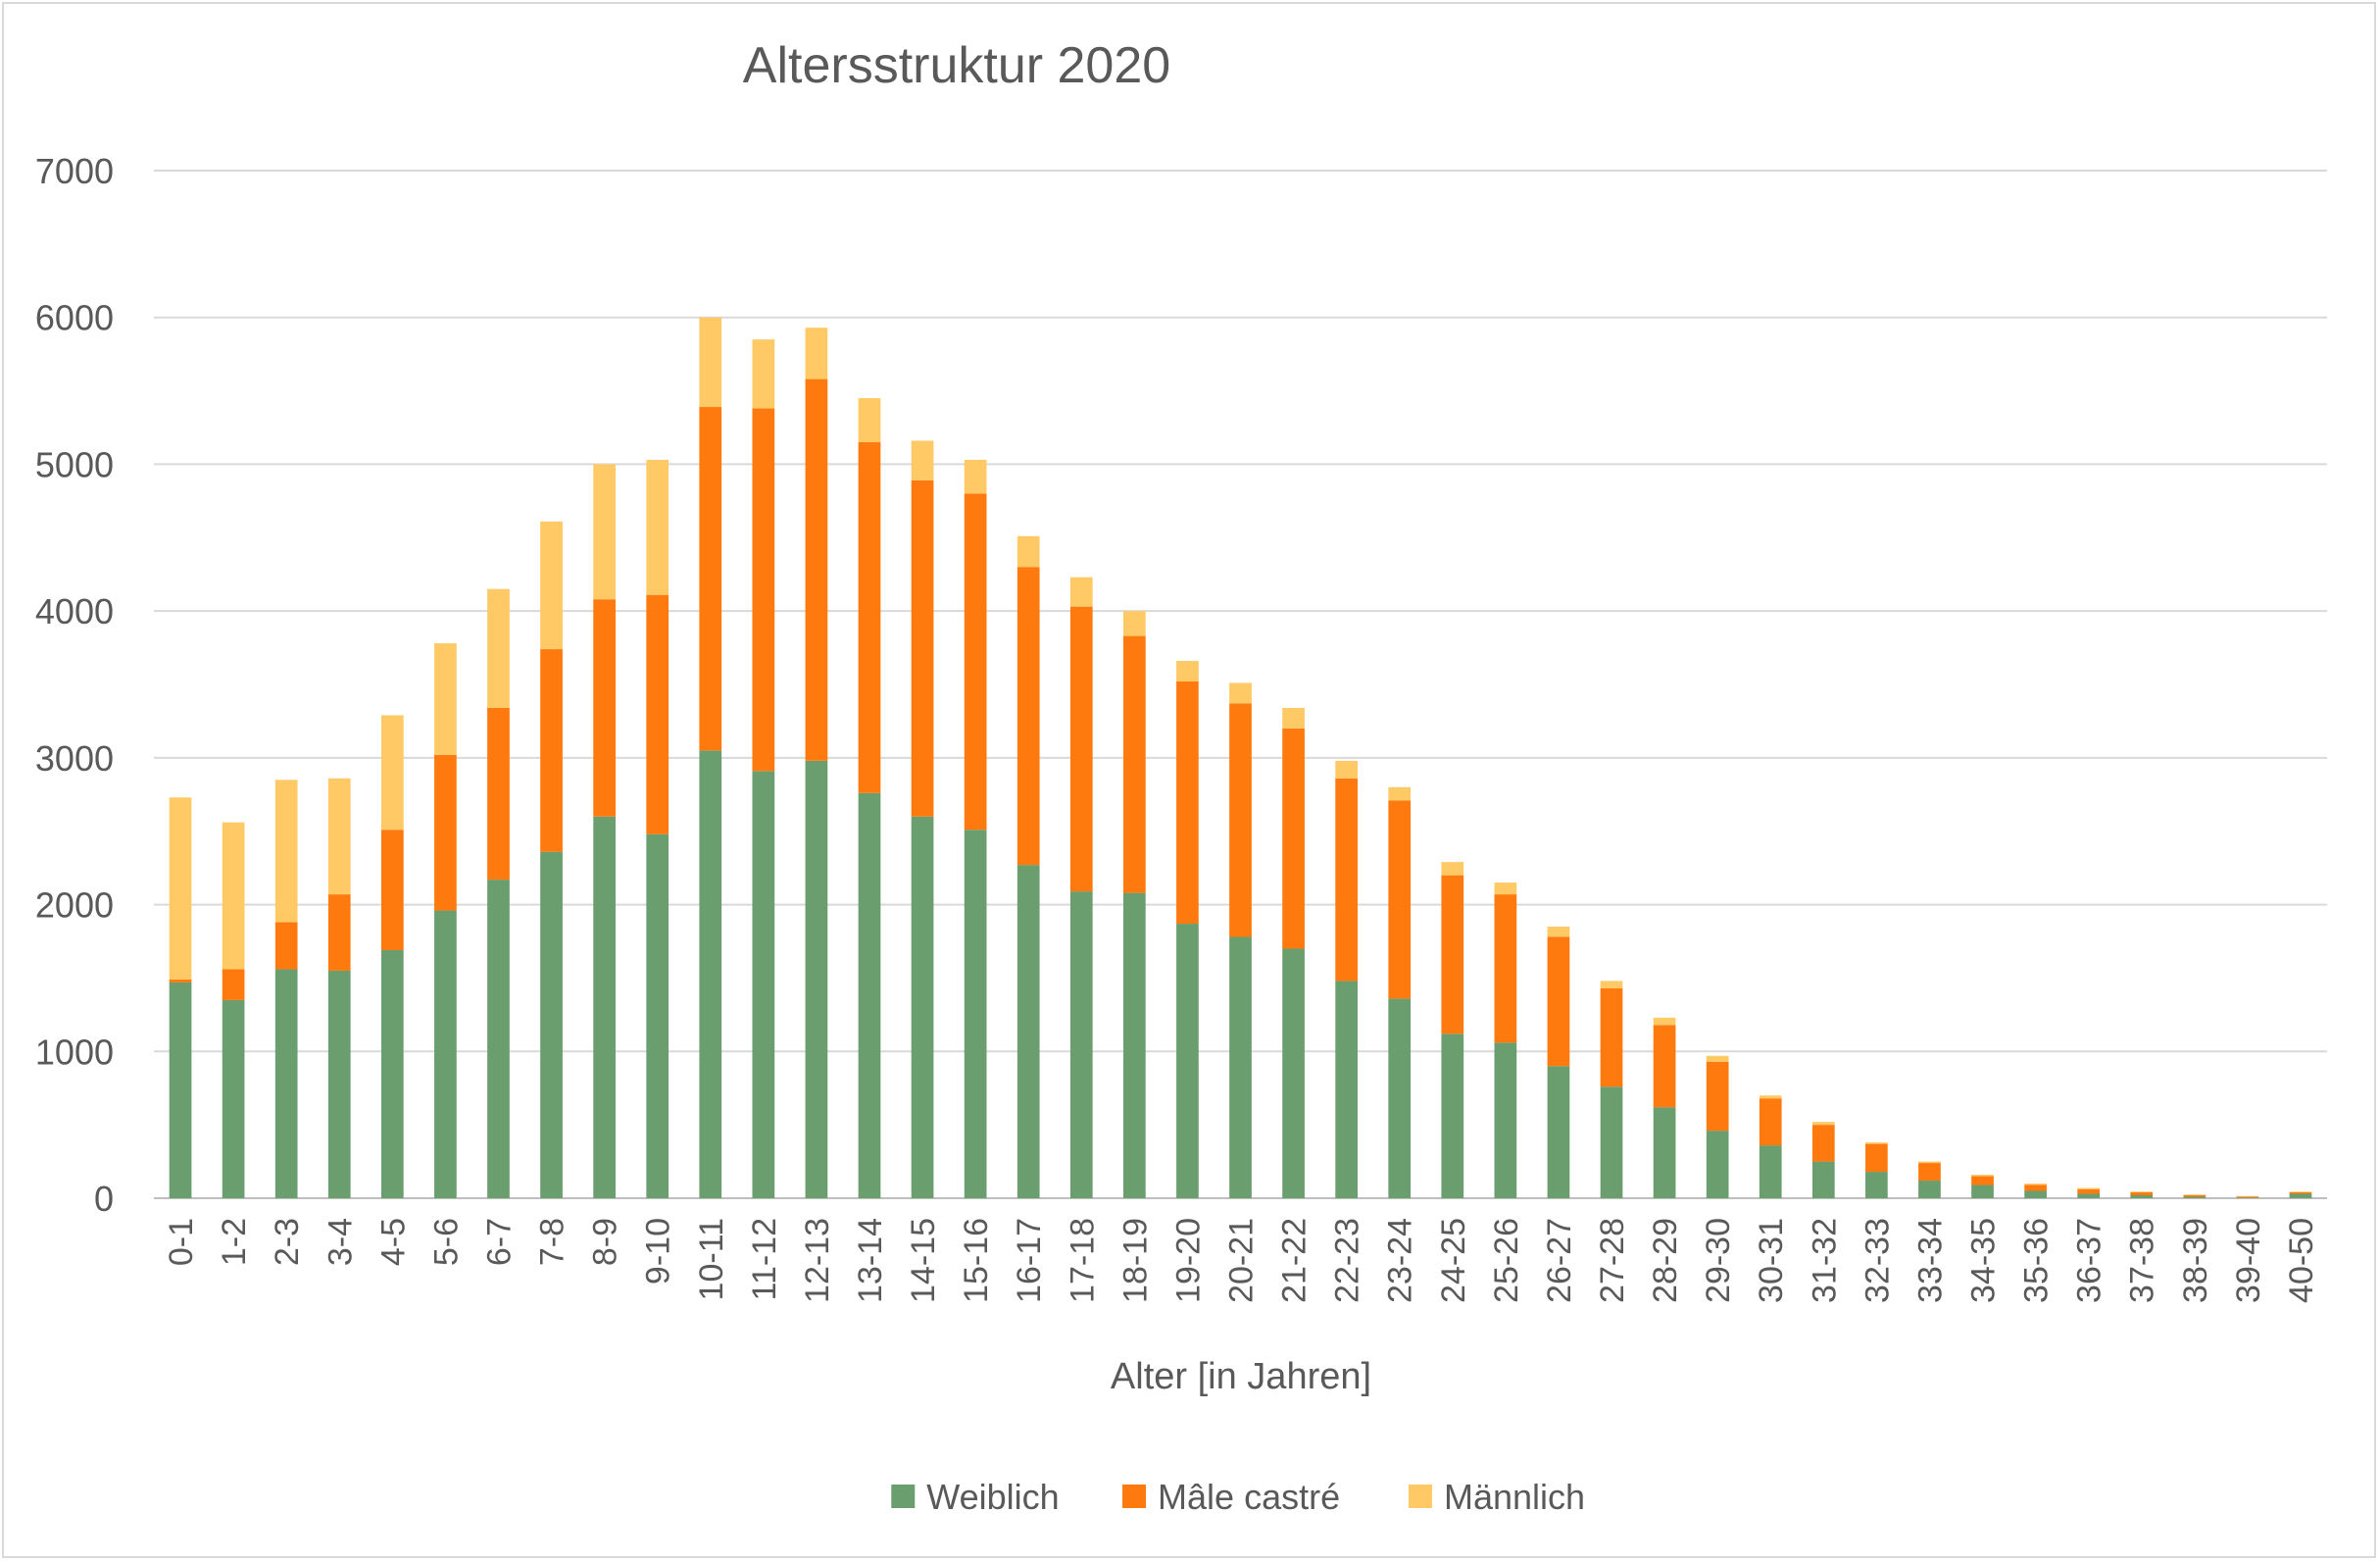  What do you see at coordinates (74, 1052) in the screenshot?
I see `y-tick-label: 1000` at bounding box center [74, 1052].